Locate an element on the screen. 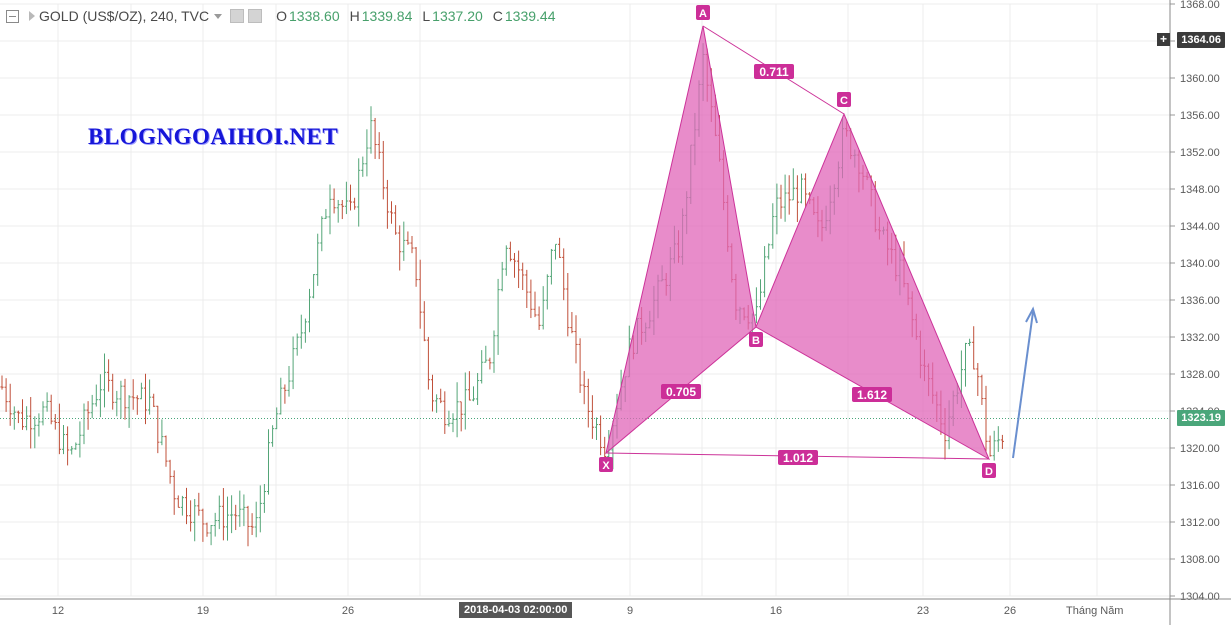  ohlc-open-value: 1338.60 is located at coordinates (314, 16).